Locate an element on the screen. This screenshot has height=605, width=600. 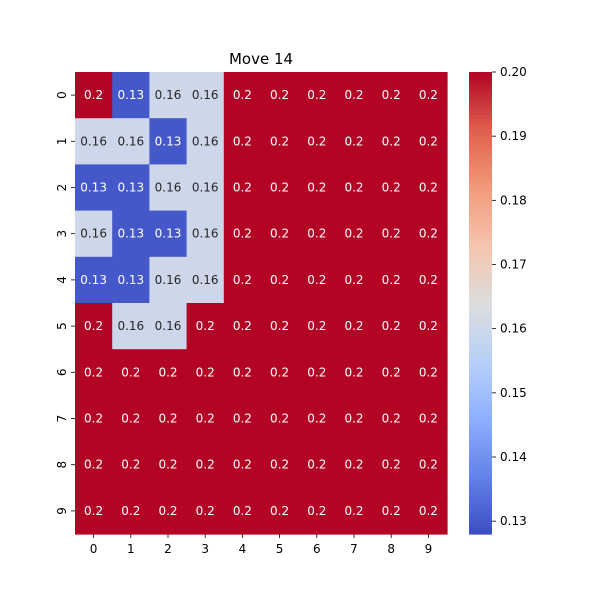
x-tick-label: 6 is located at coordinates (317, 549).